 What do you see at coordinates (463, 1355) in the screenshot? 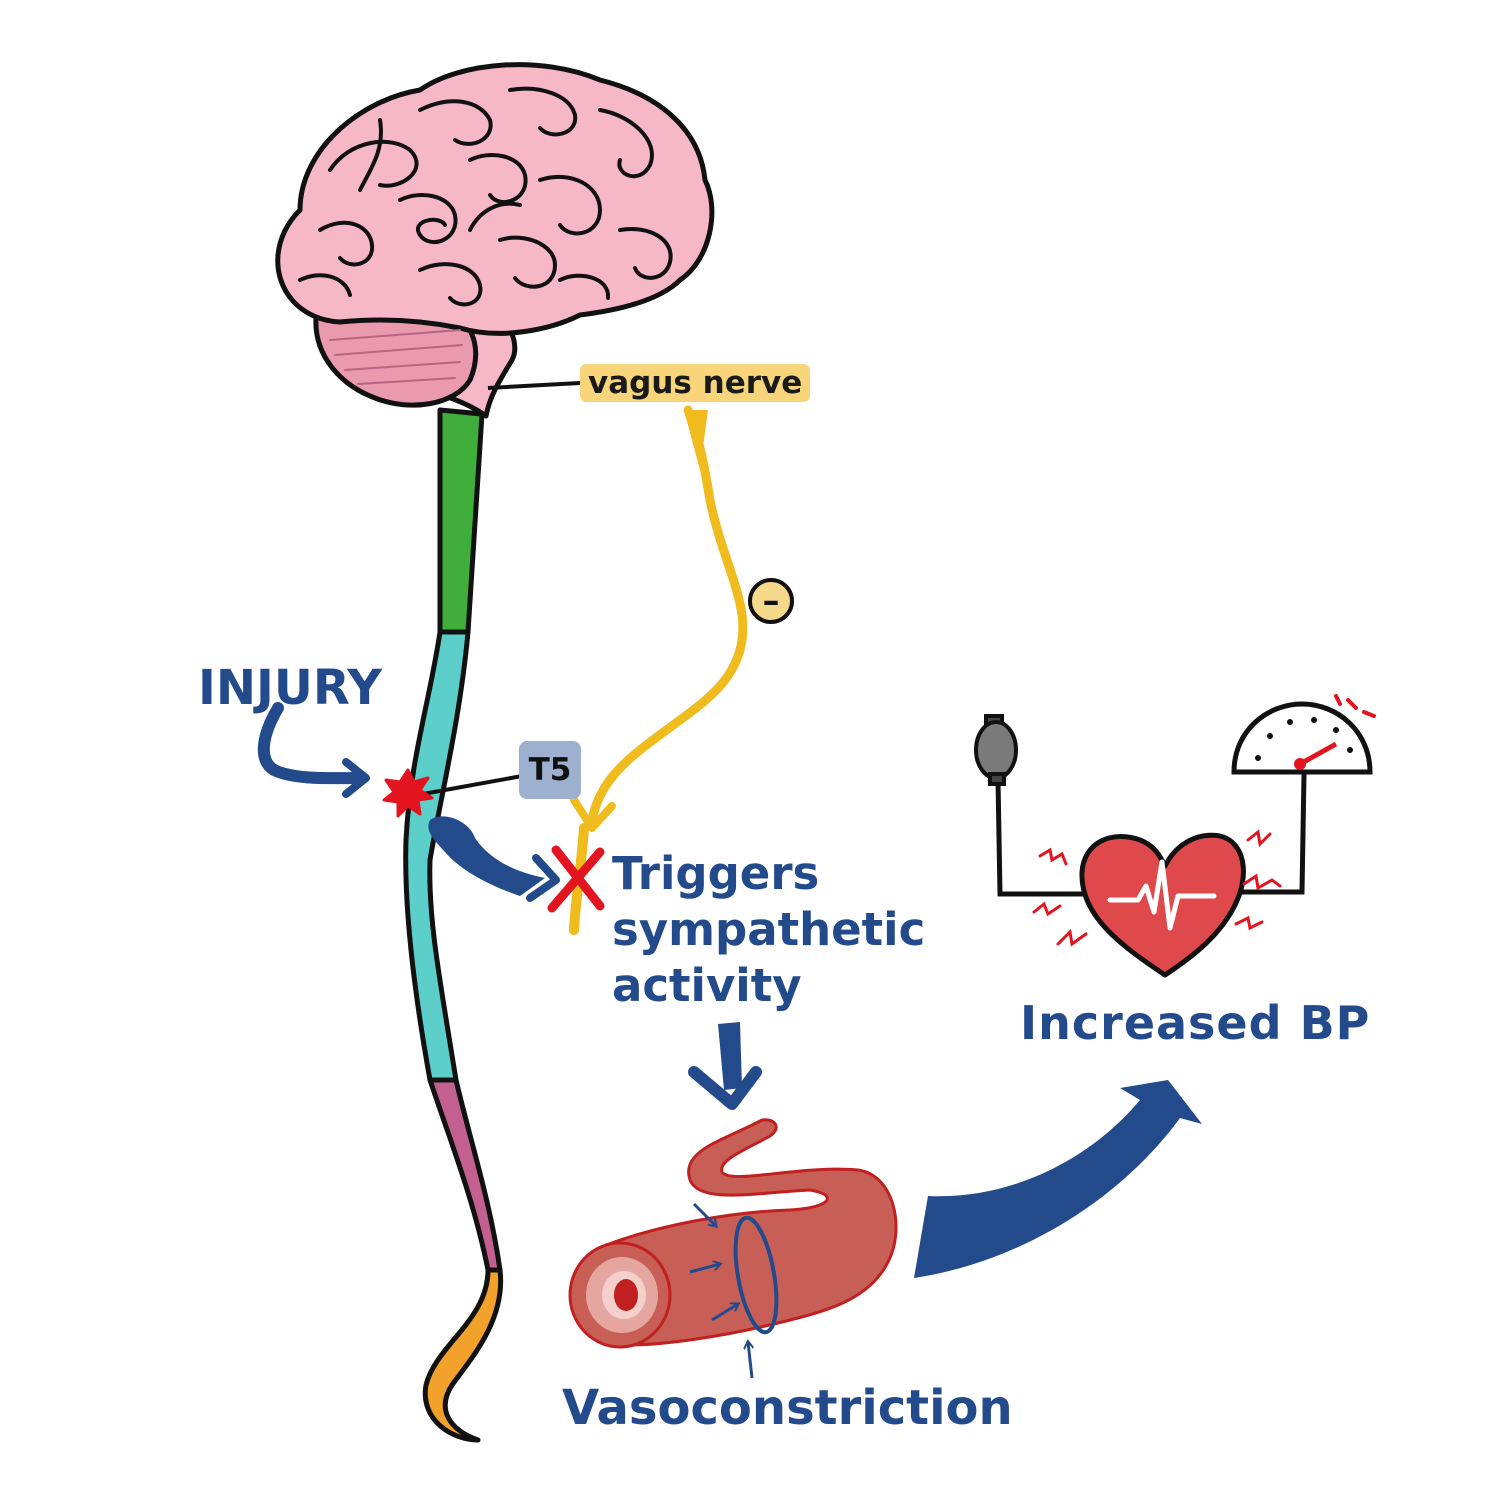
I see `cord-sacral-segment` at bounding box center [463, 1355].